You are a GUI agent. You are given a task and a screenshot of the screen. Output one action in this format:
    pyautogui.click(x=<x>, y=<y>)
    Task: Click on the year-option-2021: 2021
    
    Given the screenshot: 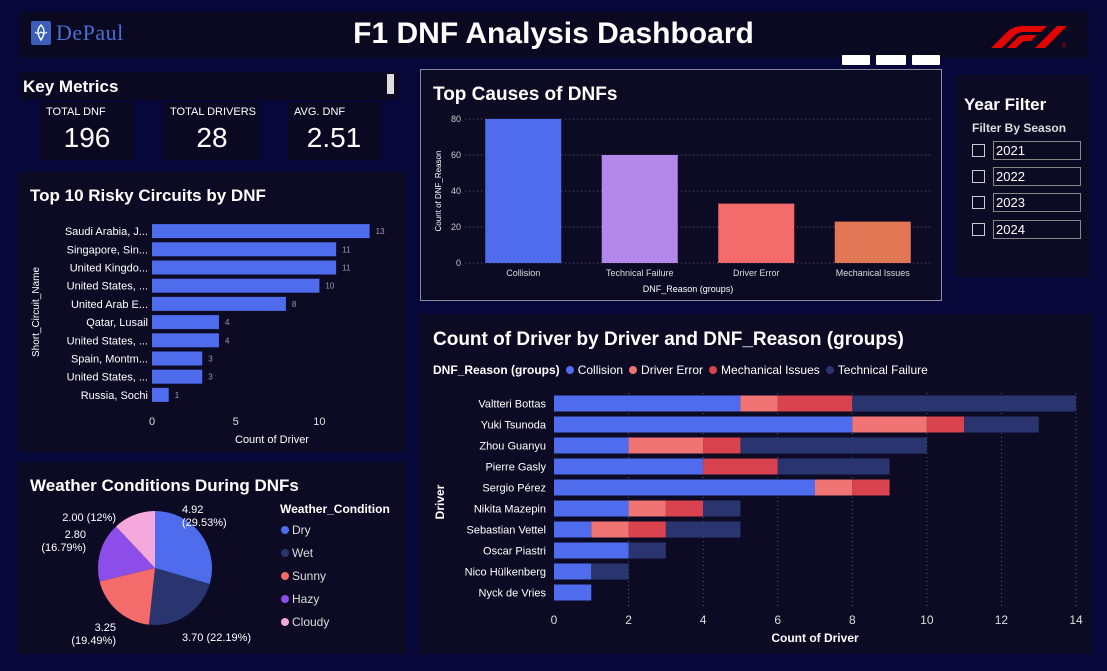 What is the action you would take?
    pyautogui.click(x=1026, y=150)
    